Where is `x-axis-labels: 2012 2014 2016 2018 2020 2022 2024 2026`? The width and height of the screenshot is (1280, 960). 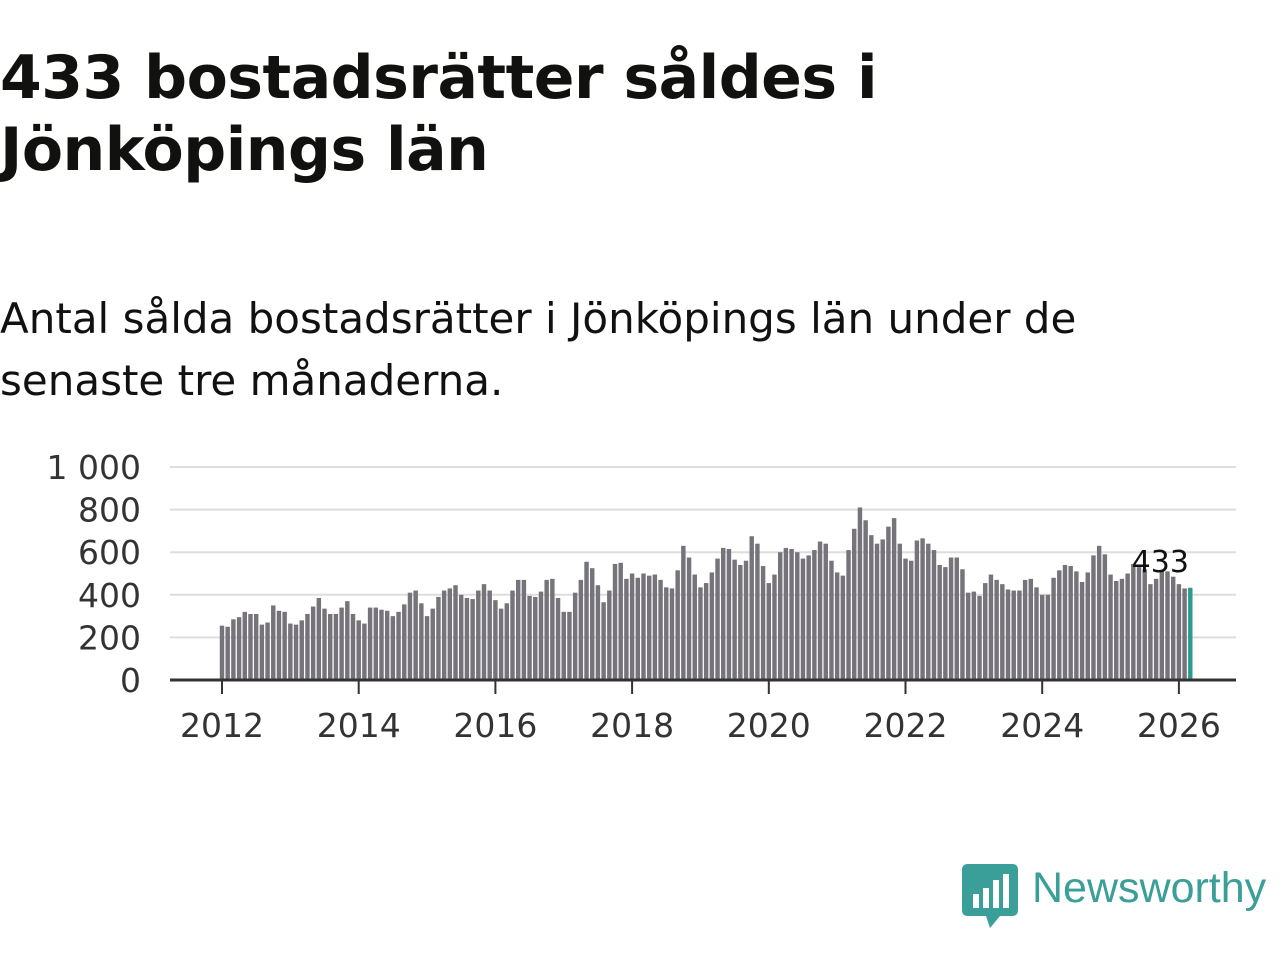
x-axis-labels: 2012 2014 2016 2018 2020 2022 2024 2026 is located at coordinates (700, 725).